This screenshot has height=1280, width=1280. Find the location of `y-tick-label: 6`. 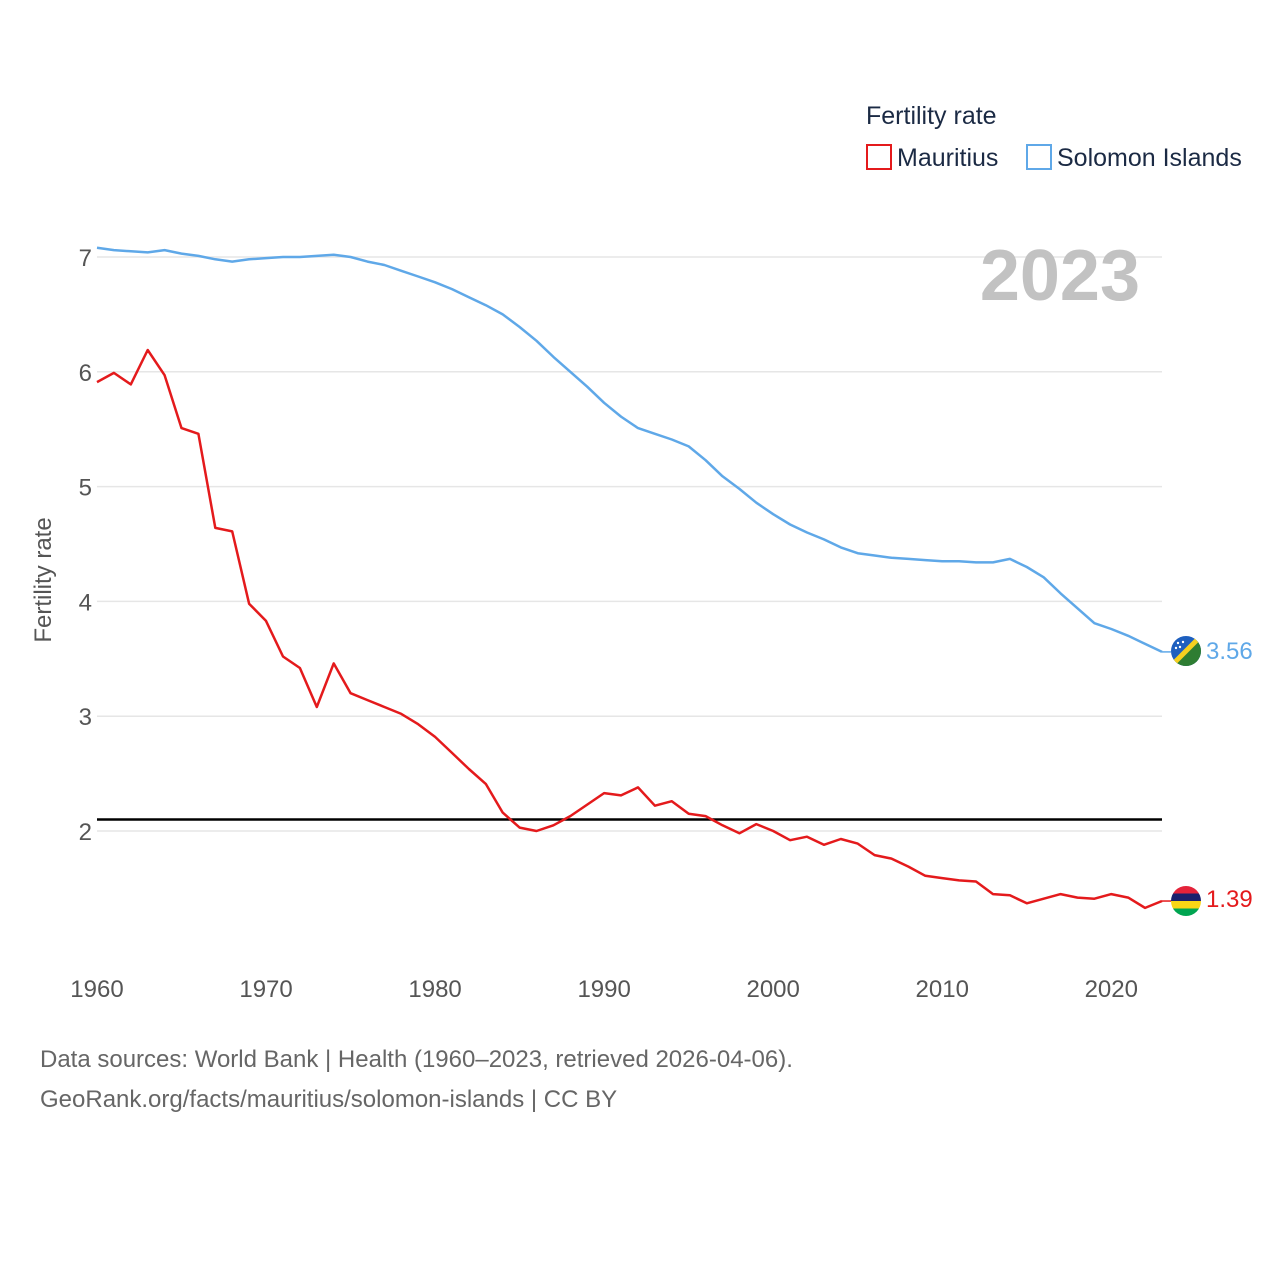

y-tick-label: 6 is located at coordinates (85, 373).